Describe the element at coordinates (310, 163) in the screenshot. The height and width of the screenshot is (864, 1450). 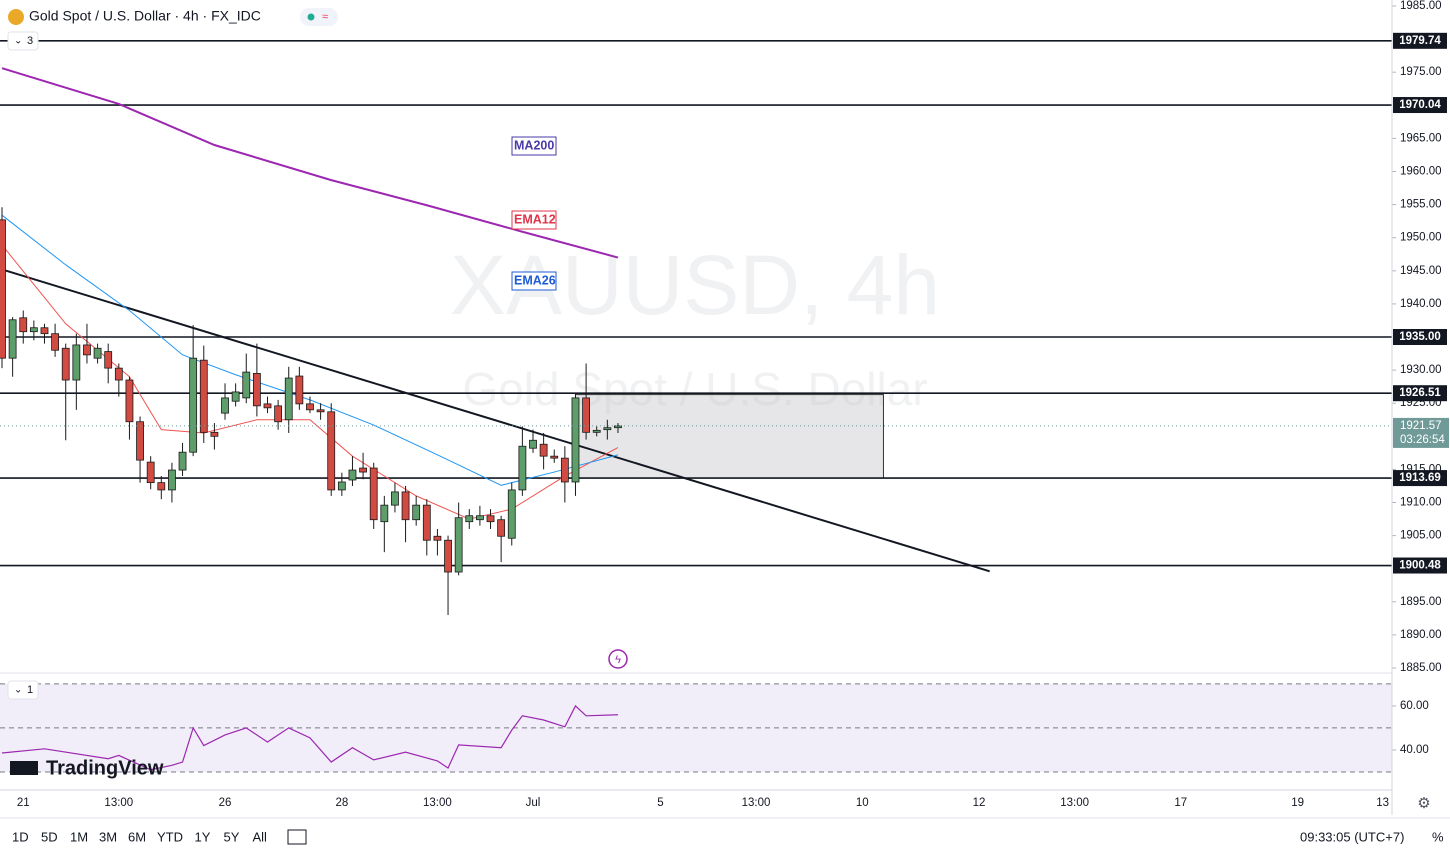
I see `indicator-line` at that location.